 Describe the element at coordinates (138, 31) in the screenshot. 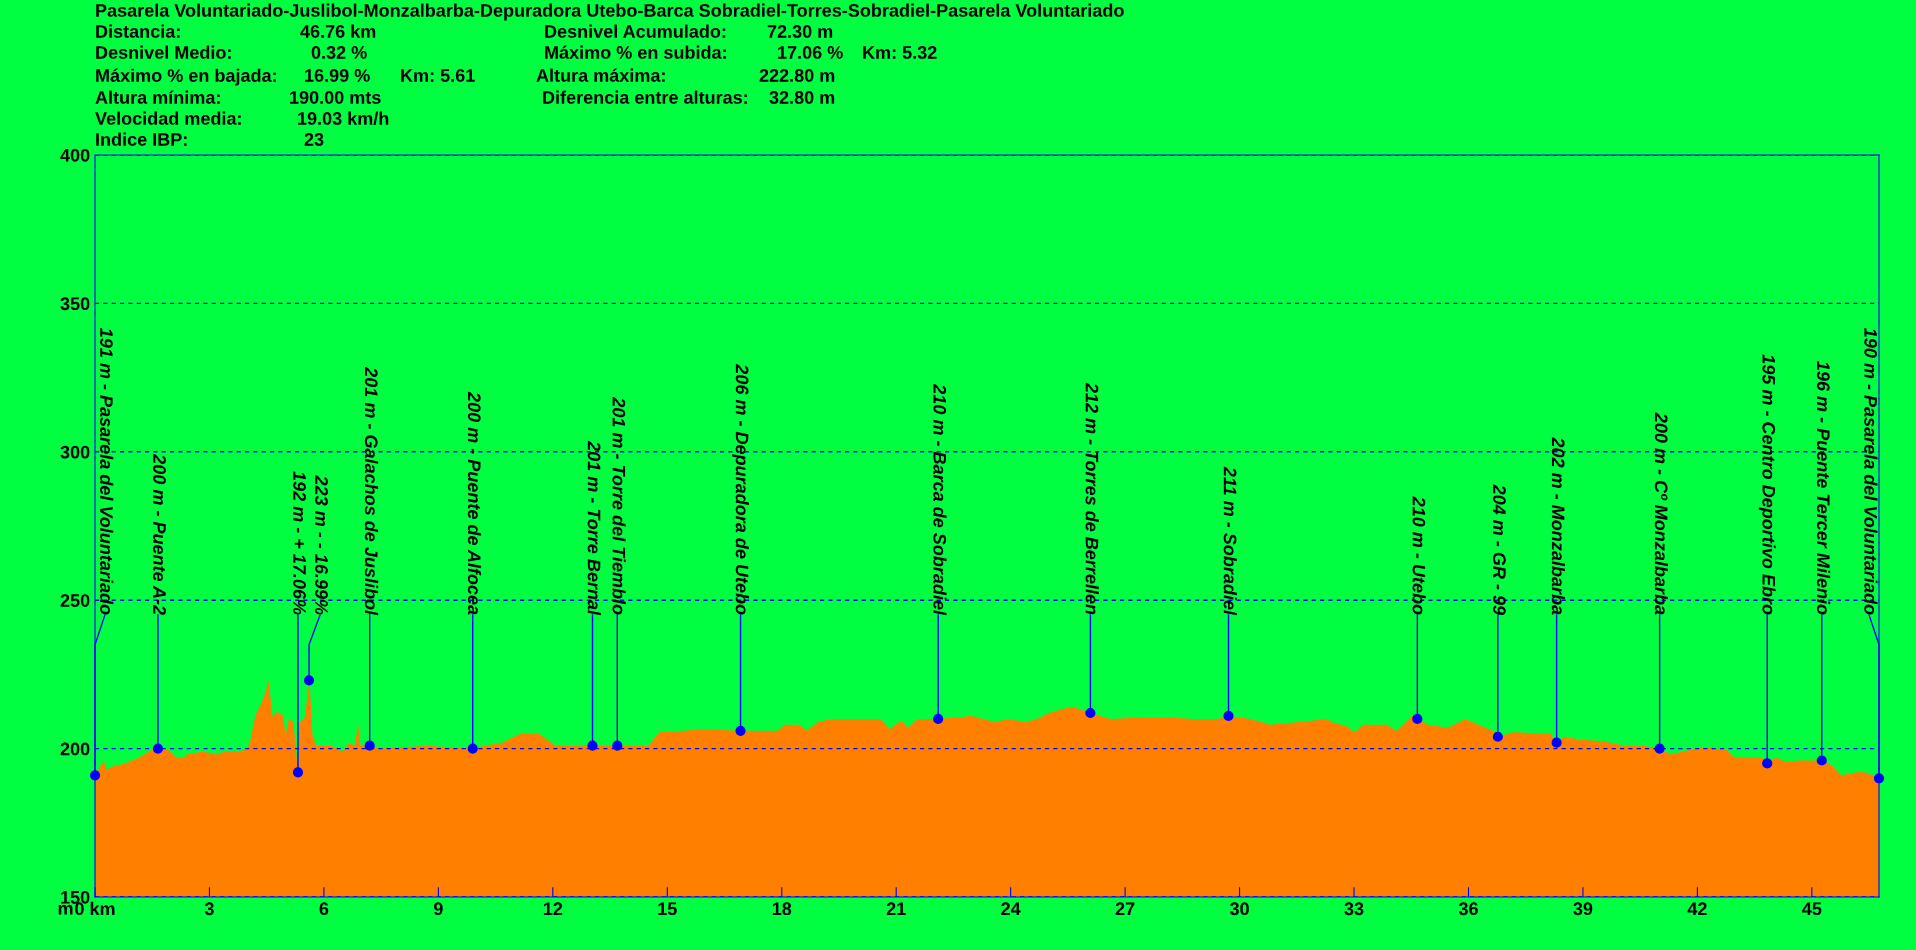

I see `text: Distancia:` at that location.